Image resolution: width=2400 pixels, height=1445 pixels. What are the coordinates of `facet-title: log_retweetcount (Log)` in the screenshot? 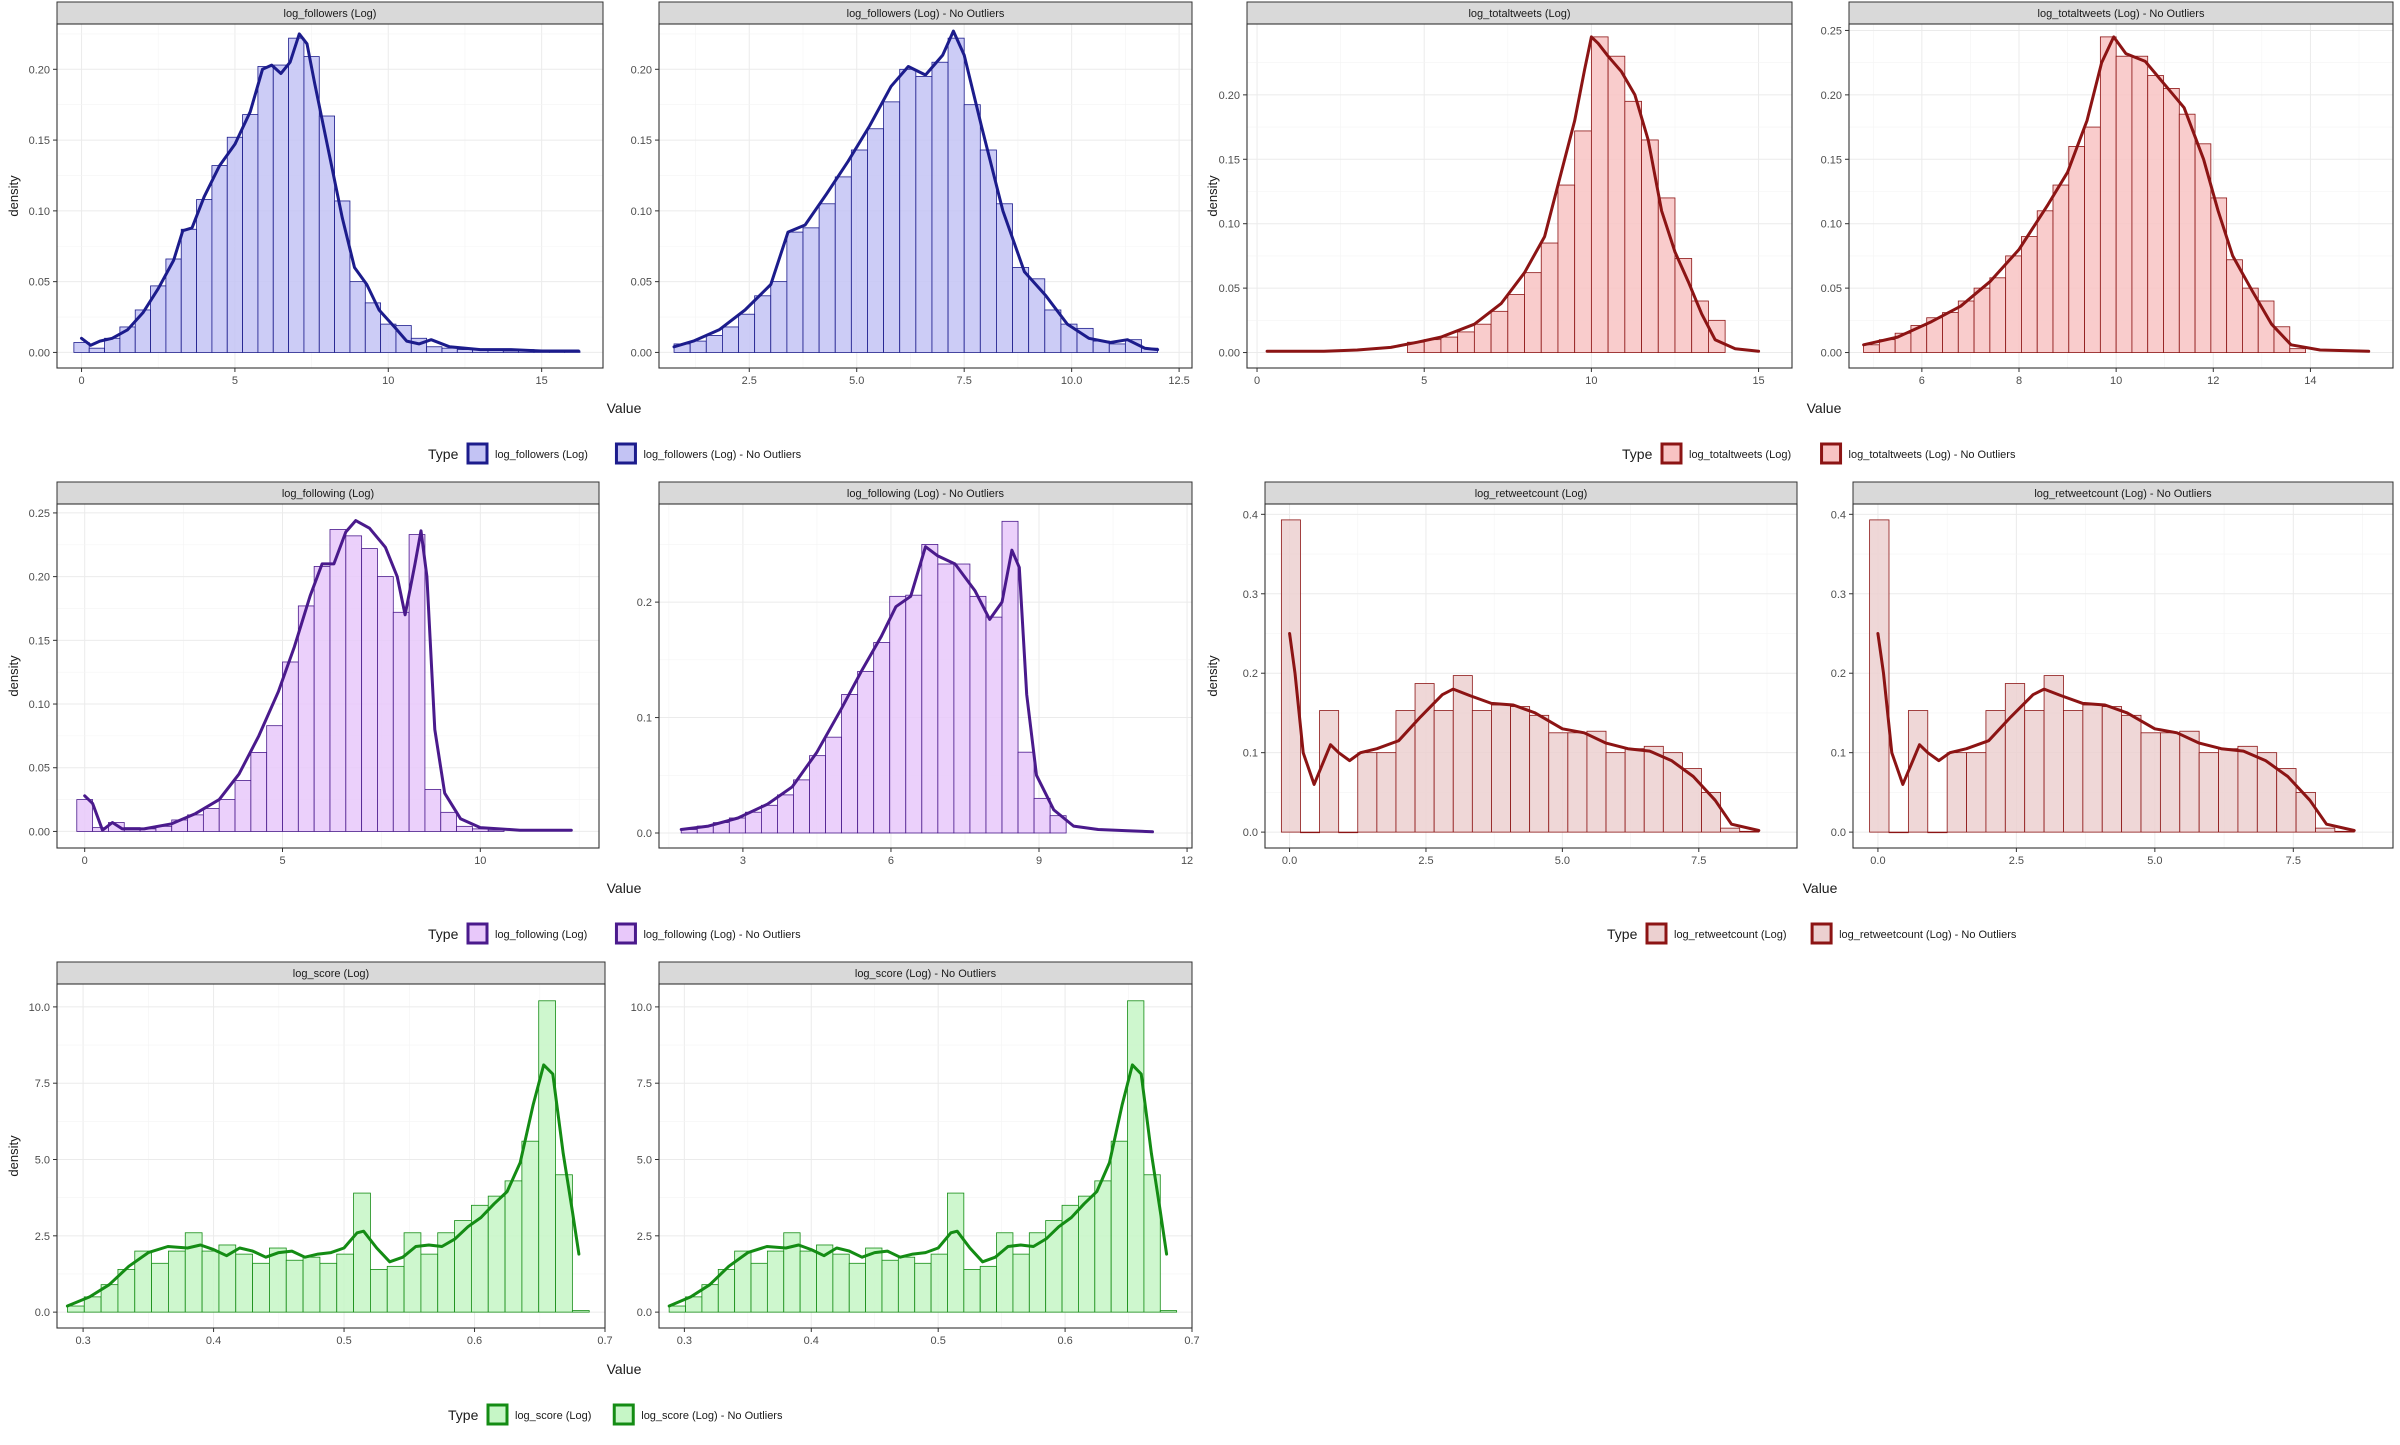 It's located at (1531, 494).